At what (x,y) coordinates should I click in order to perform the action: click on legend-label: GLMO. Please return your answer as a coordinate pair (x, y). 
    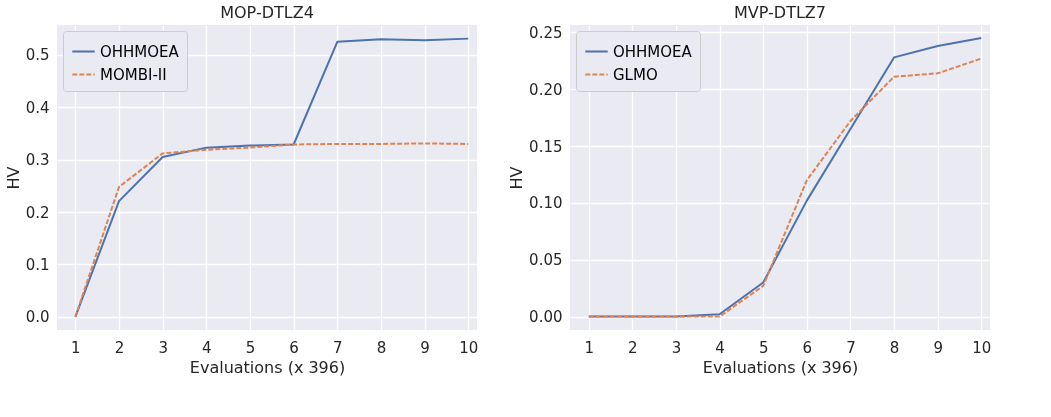
    Looking at the image, I should click on (635, 74).